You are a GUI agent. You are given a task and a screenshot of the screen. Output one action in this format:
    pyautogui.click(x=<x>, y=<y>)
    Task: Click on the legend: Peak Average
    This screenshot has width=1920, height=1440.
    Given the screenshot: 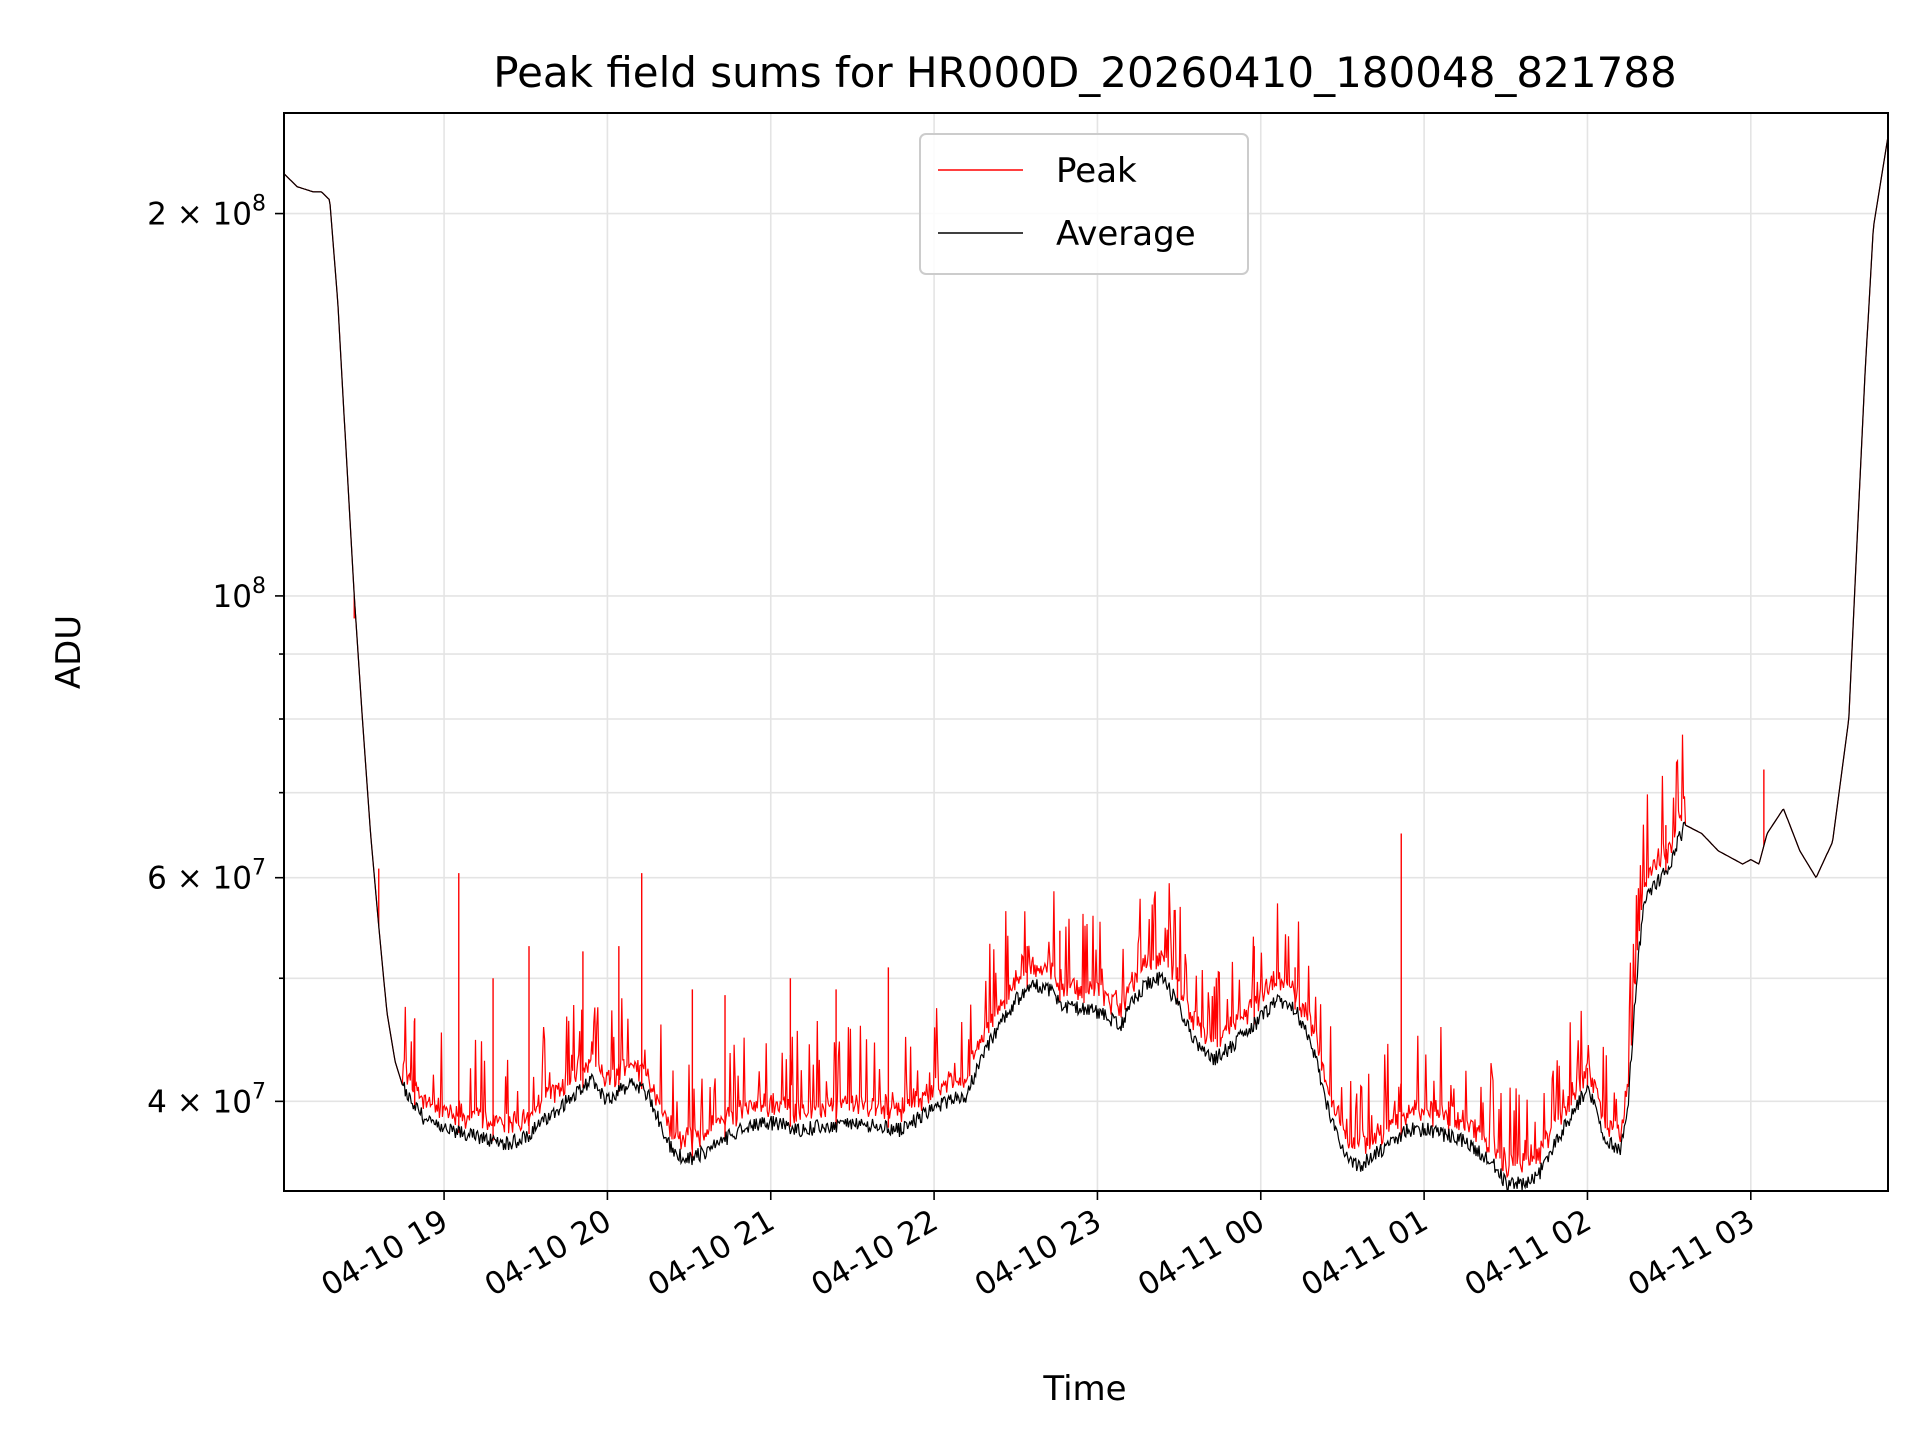 What is the action you would take?
    pyautogui.click(x=1084, y=204)
    